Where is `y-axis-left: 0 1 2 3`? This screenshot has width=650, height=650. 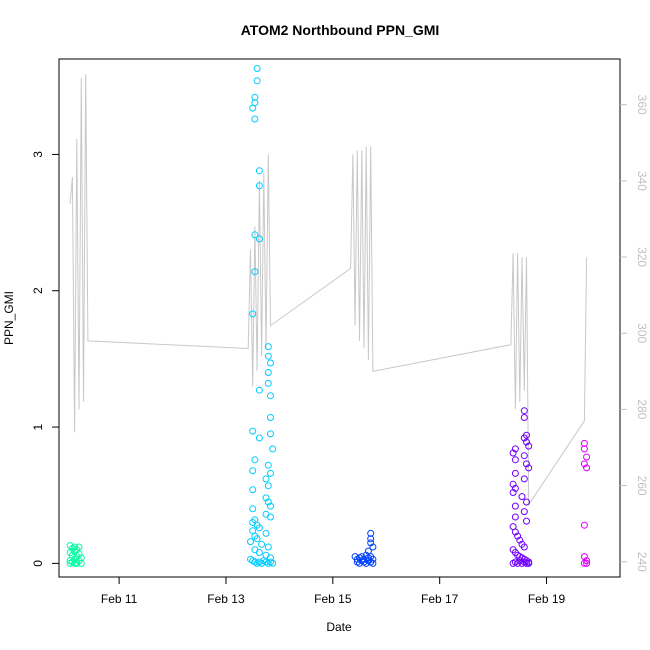
y-axis-left: 0 1 2 3 is located at coordinates (45, 359).